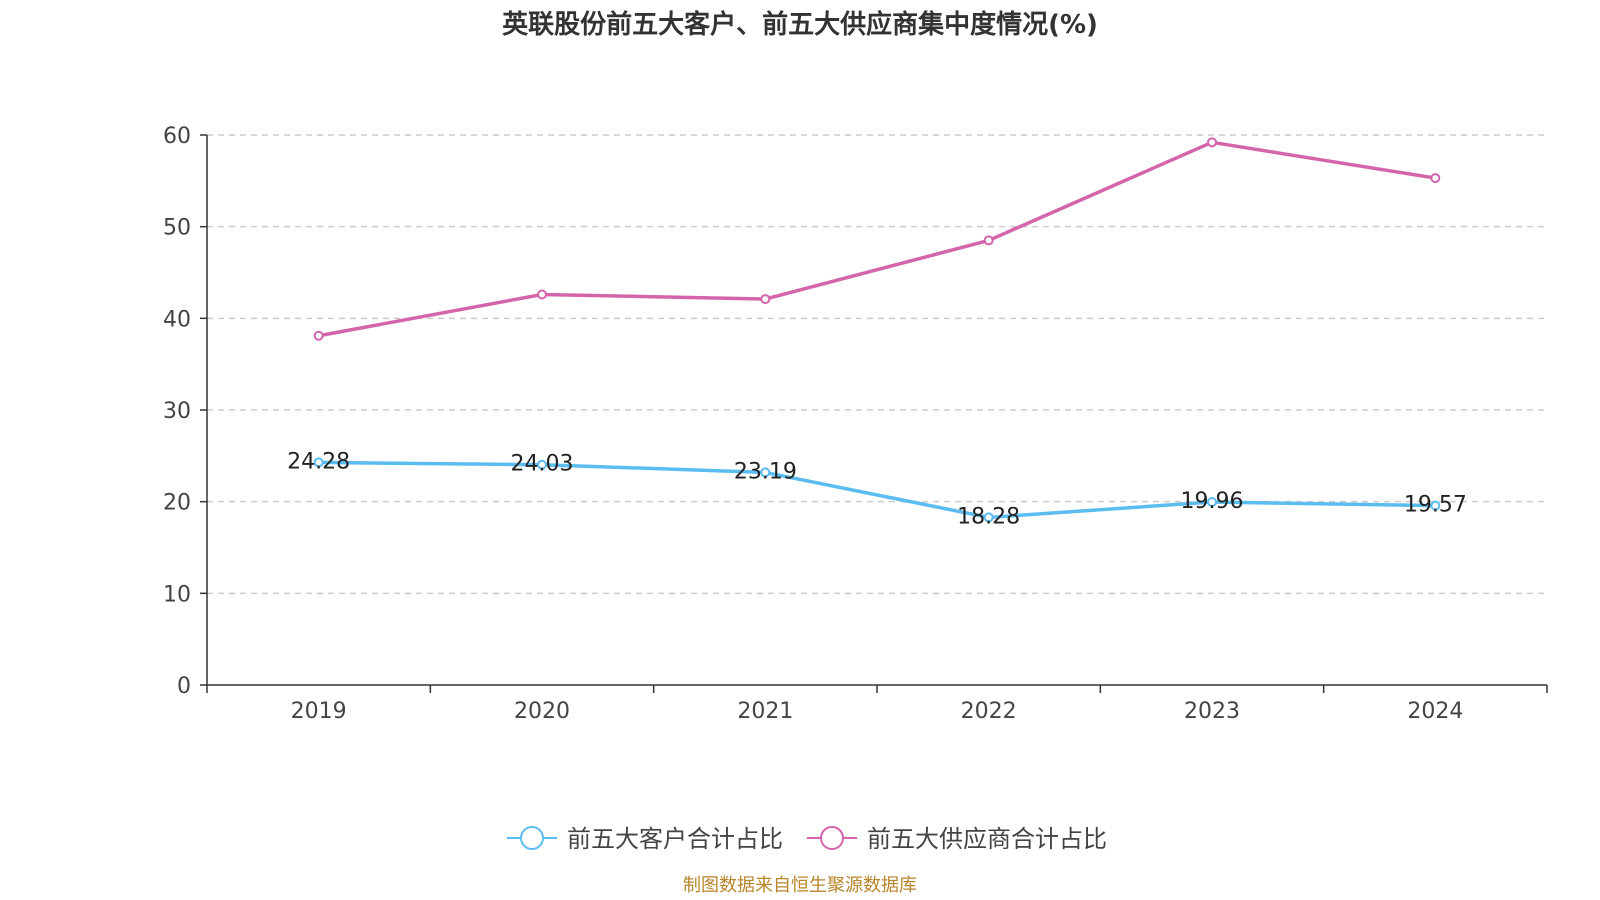  Describe the element at coordinates (177, 503) in the screenshot. I see `y-tick-label-20: 20` at that location.